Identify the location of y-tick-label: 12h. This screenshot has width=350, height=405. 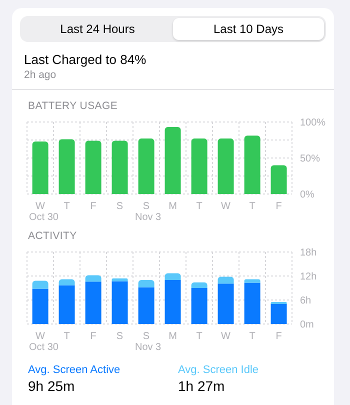
(308, 277).